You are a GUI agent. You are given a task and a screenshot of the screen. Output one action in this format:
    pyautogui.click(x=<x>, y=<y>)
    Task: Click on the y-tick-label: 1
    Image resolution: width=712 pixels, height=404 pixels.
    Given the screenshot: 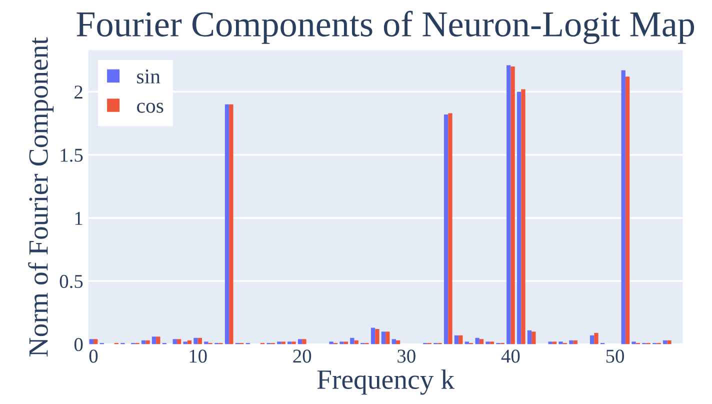 What is the action you would take?
    pyautogui.click(x=78, y=218)
    